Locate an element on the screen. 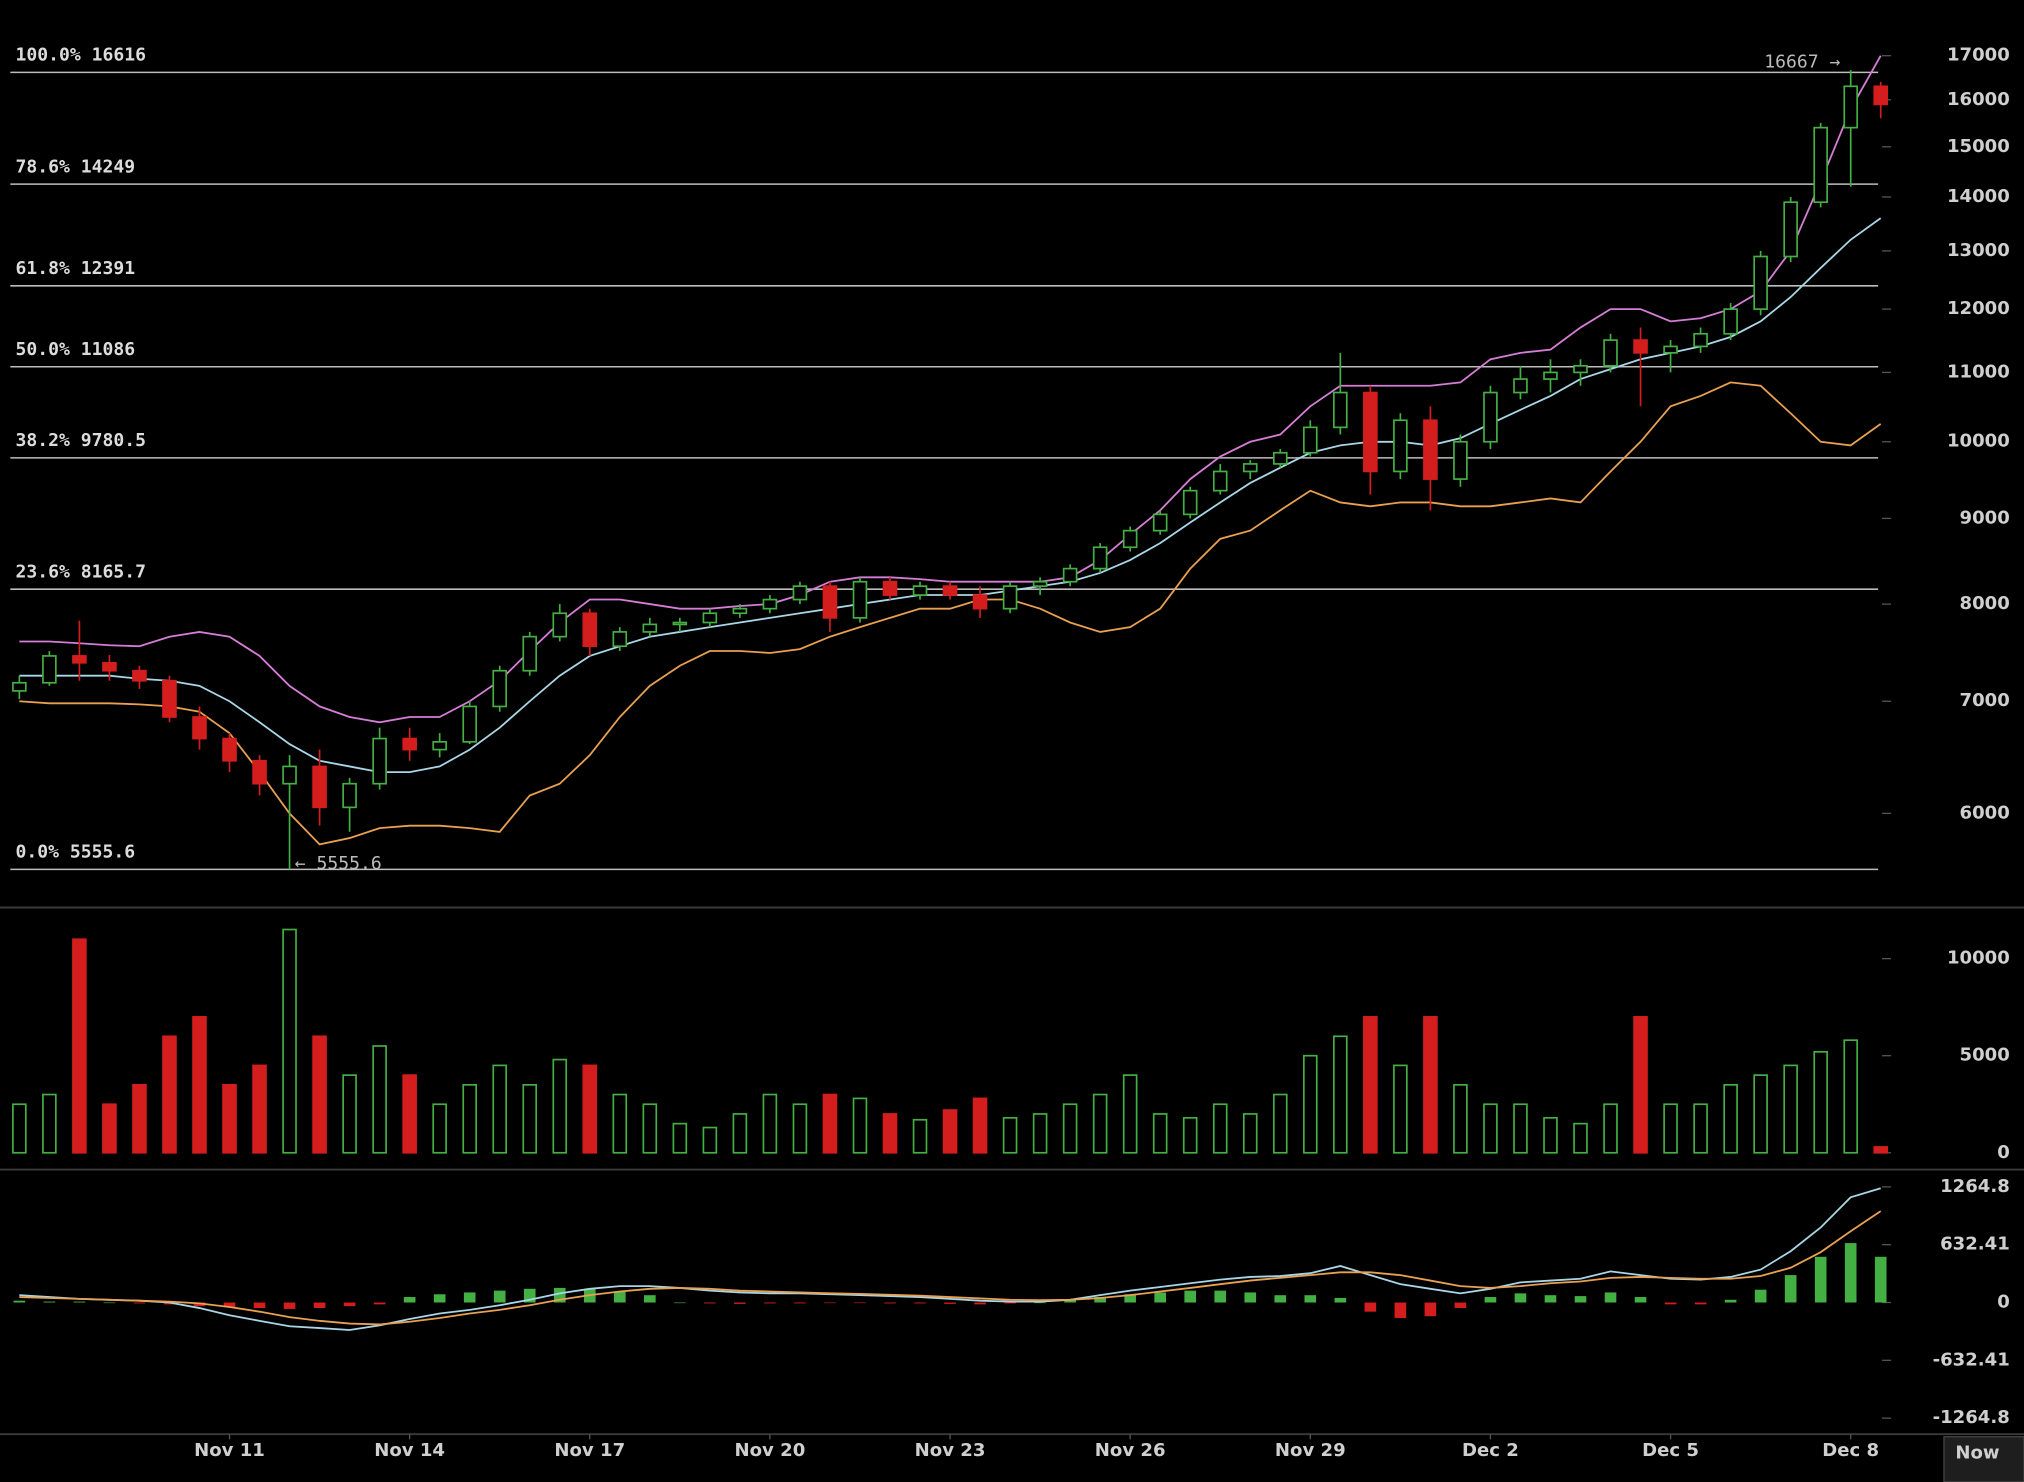  now-label: Now is located at coordinates (1977, 1453).